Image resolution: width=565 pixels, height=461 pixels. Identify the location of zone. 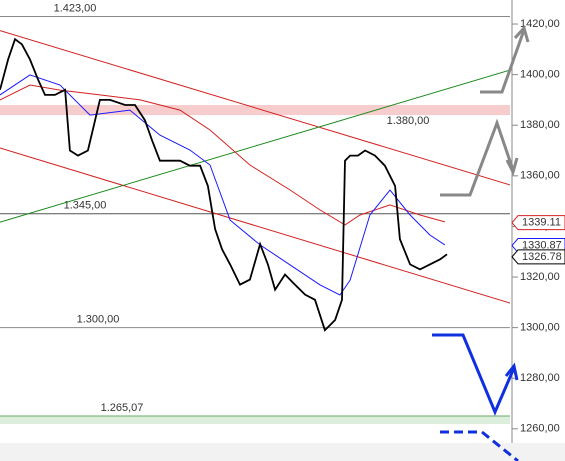
(255, 110).